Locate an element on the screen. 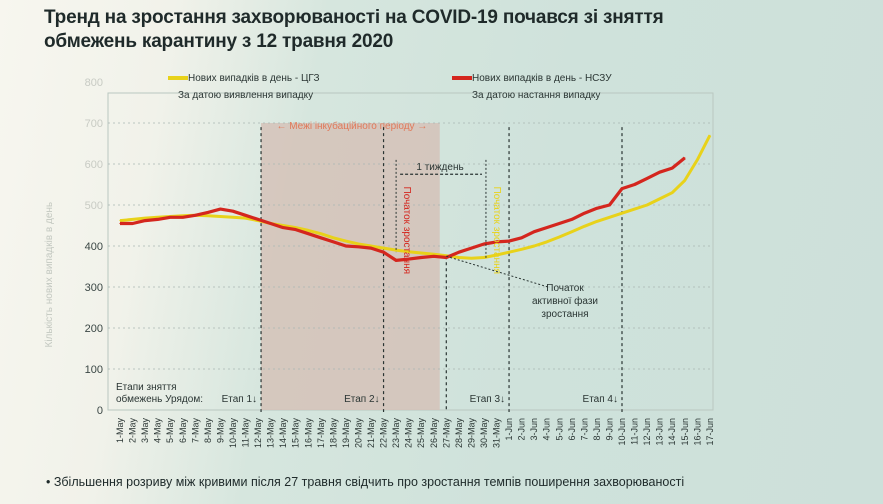 The width and height of the screenshot is (883, 504). one-week-label: 1 тиждень is located at coordinates (439, 167).